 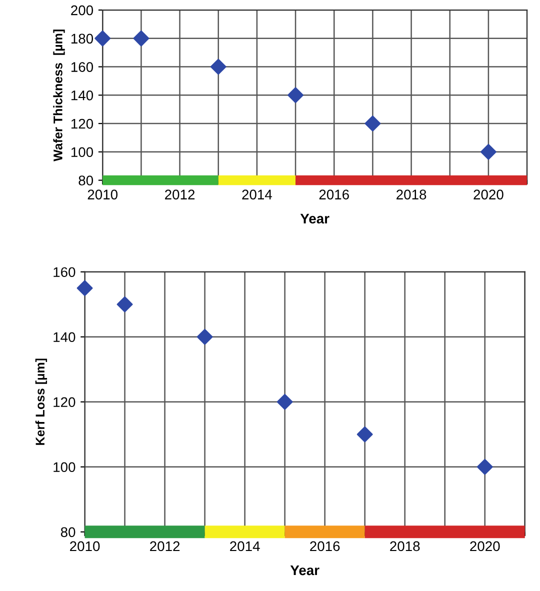 I want to click on y-tick-label: 200, so click(x=82, y=10).